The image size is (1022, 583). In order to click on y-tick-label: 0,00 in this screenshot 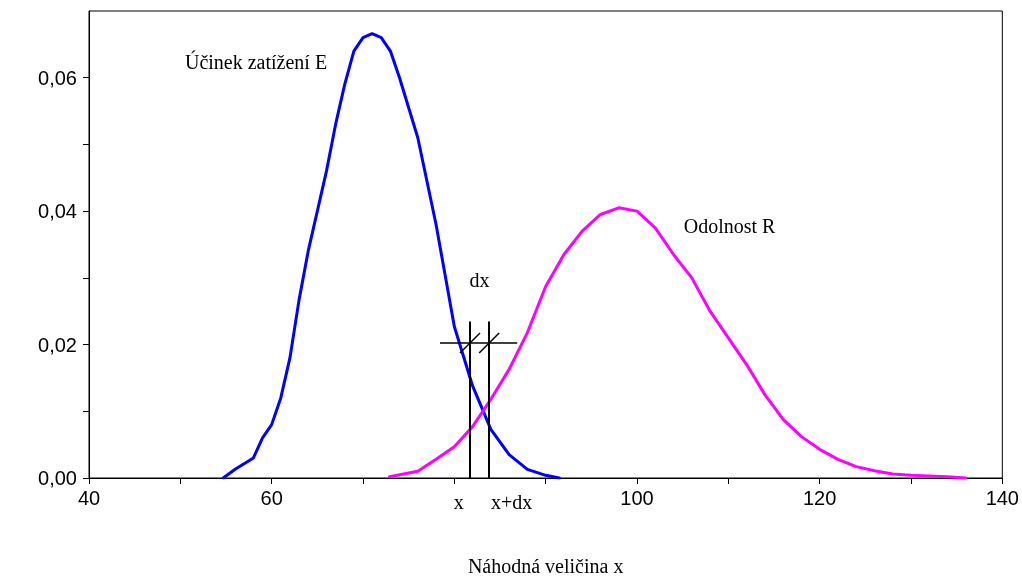, I will do `click(57, 478)`.